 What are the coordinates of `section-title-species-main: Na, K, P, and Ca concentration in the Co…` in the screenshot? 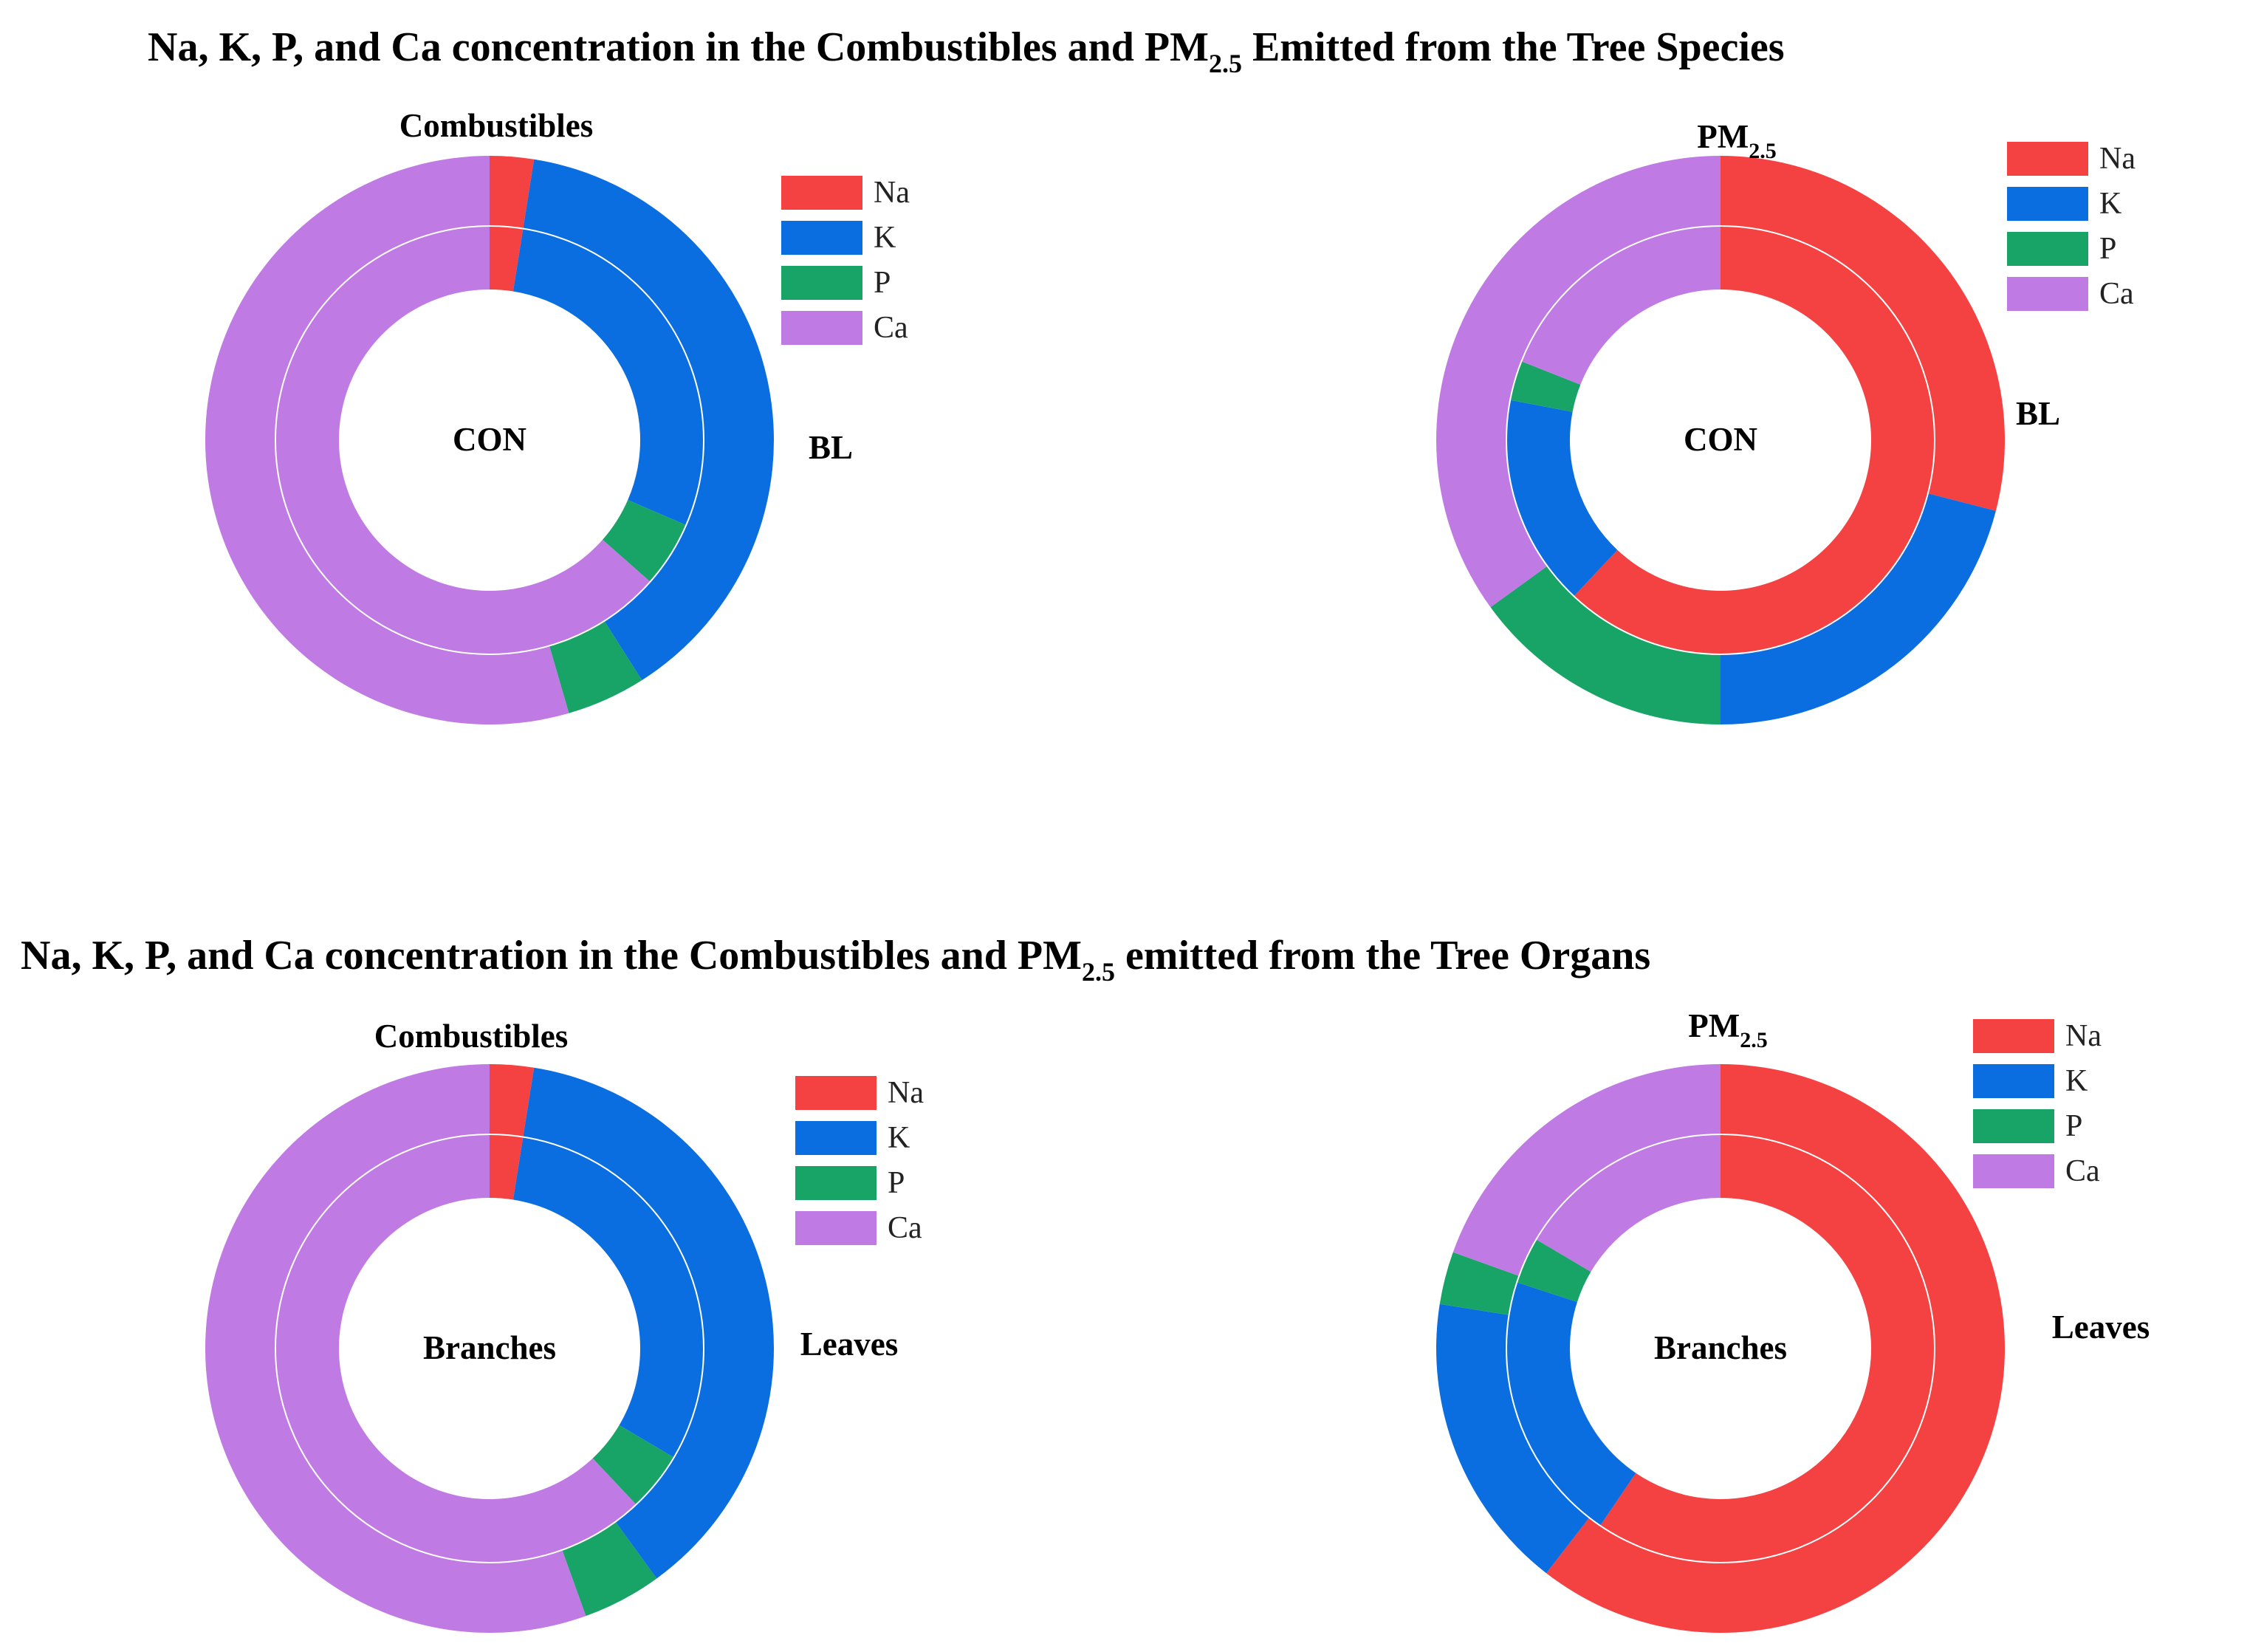 It's located at (678, 47).